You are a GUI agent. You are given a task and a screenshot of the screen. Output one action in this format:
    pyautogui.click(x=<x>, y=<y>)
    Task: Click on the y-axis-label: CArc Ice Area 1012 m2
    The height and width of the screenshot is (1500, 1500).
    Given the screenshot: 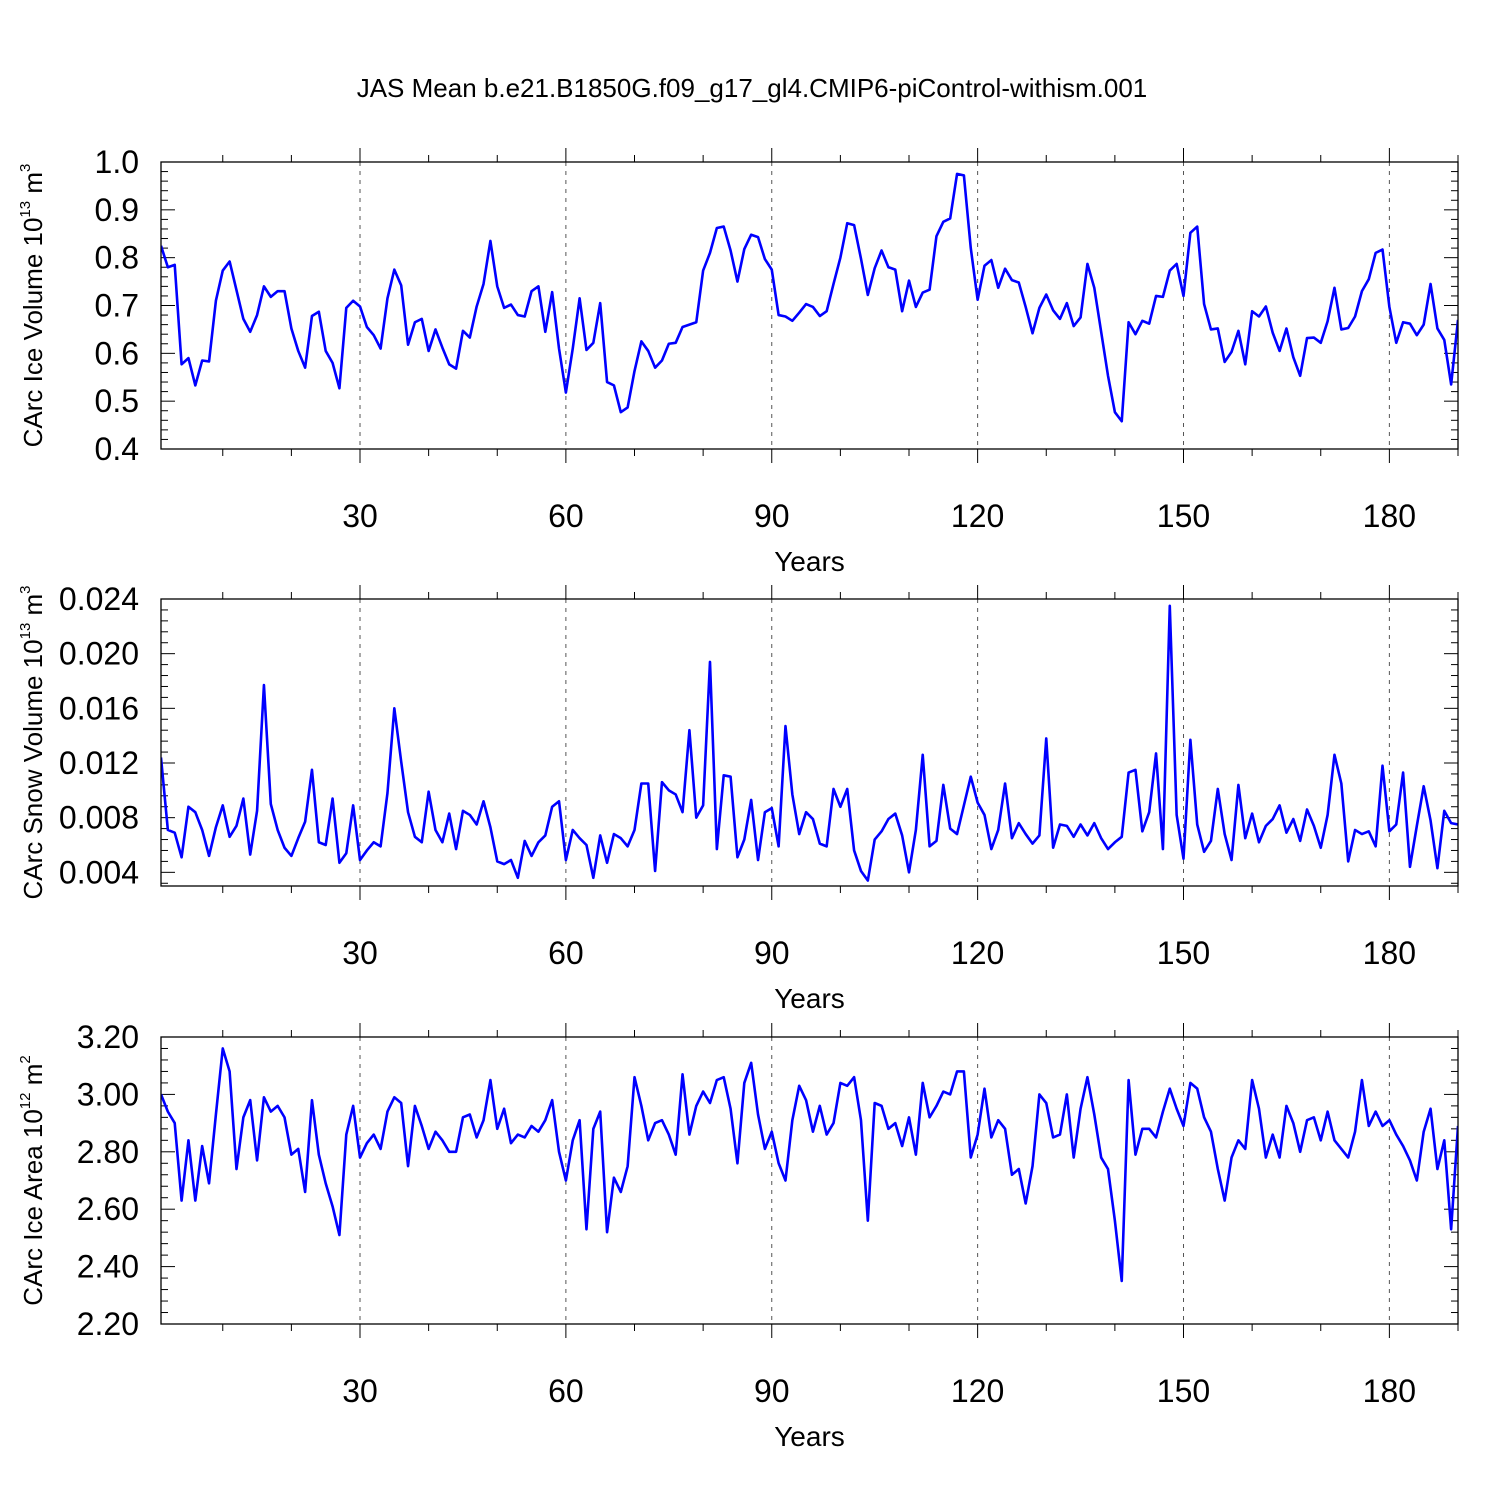 What is the action you would take?
    pyautogui.click(x=32, y=1180)
    